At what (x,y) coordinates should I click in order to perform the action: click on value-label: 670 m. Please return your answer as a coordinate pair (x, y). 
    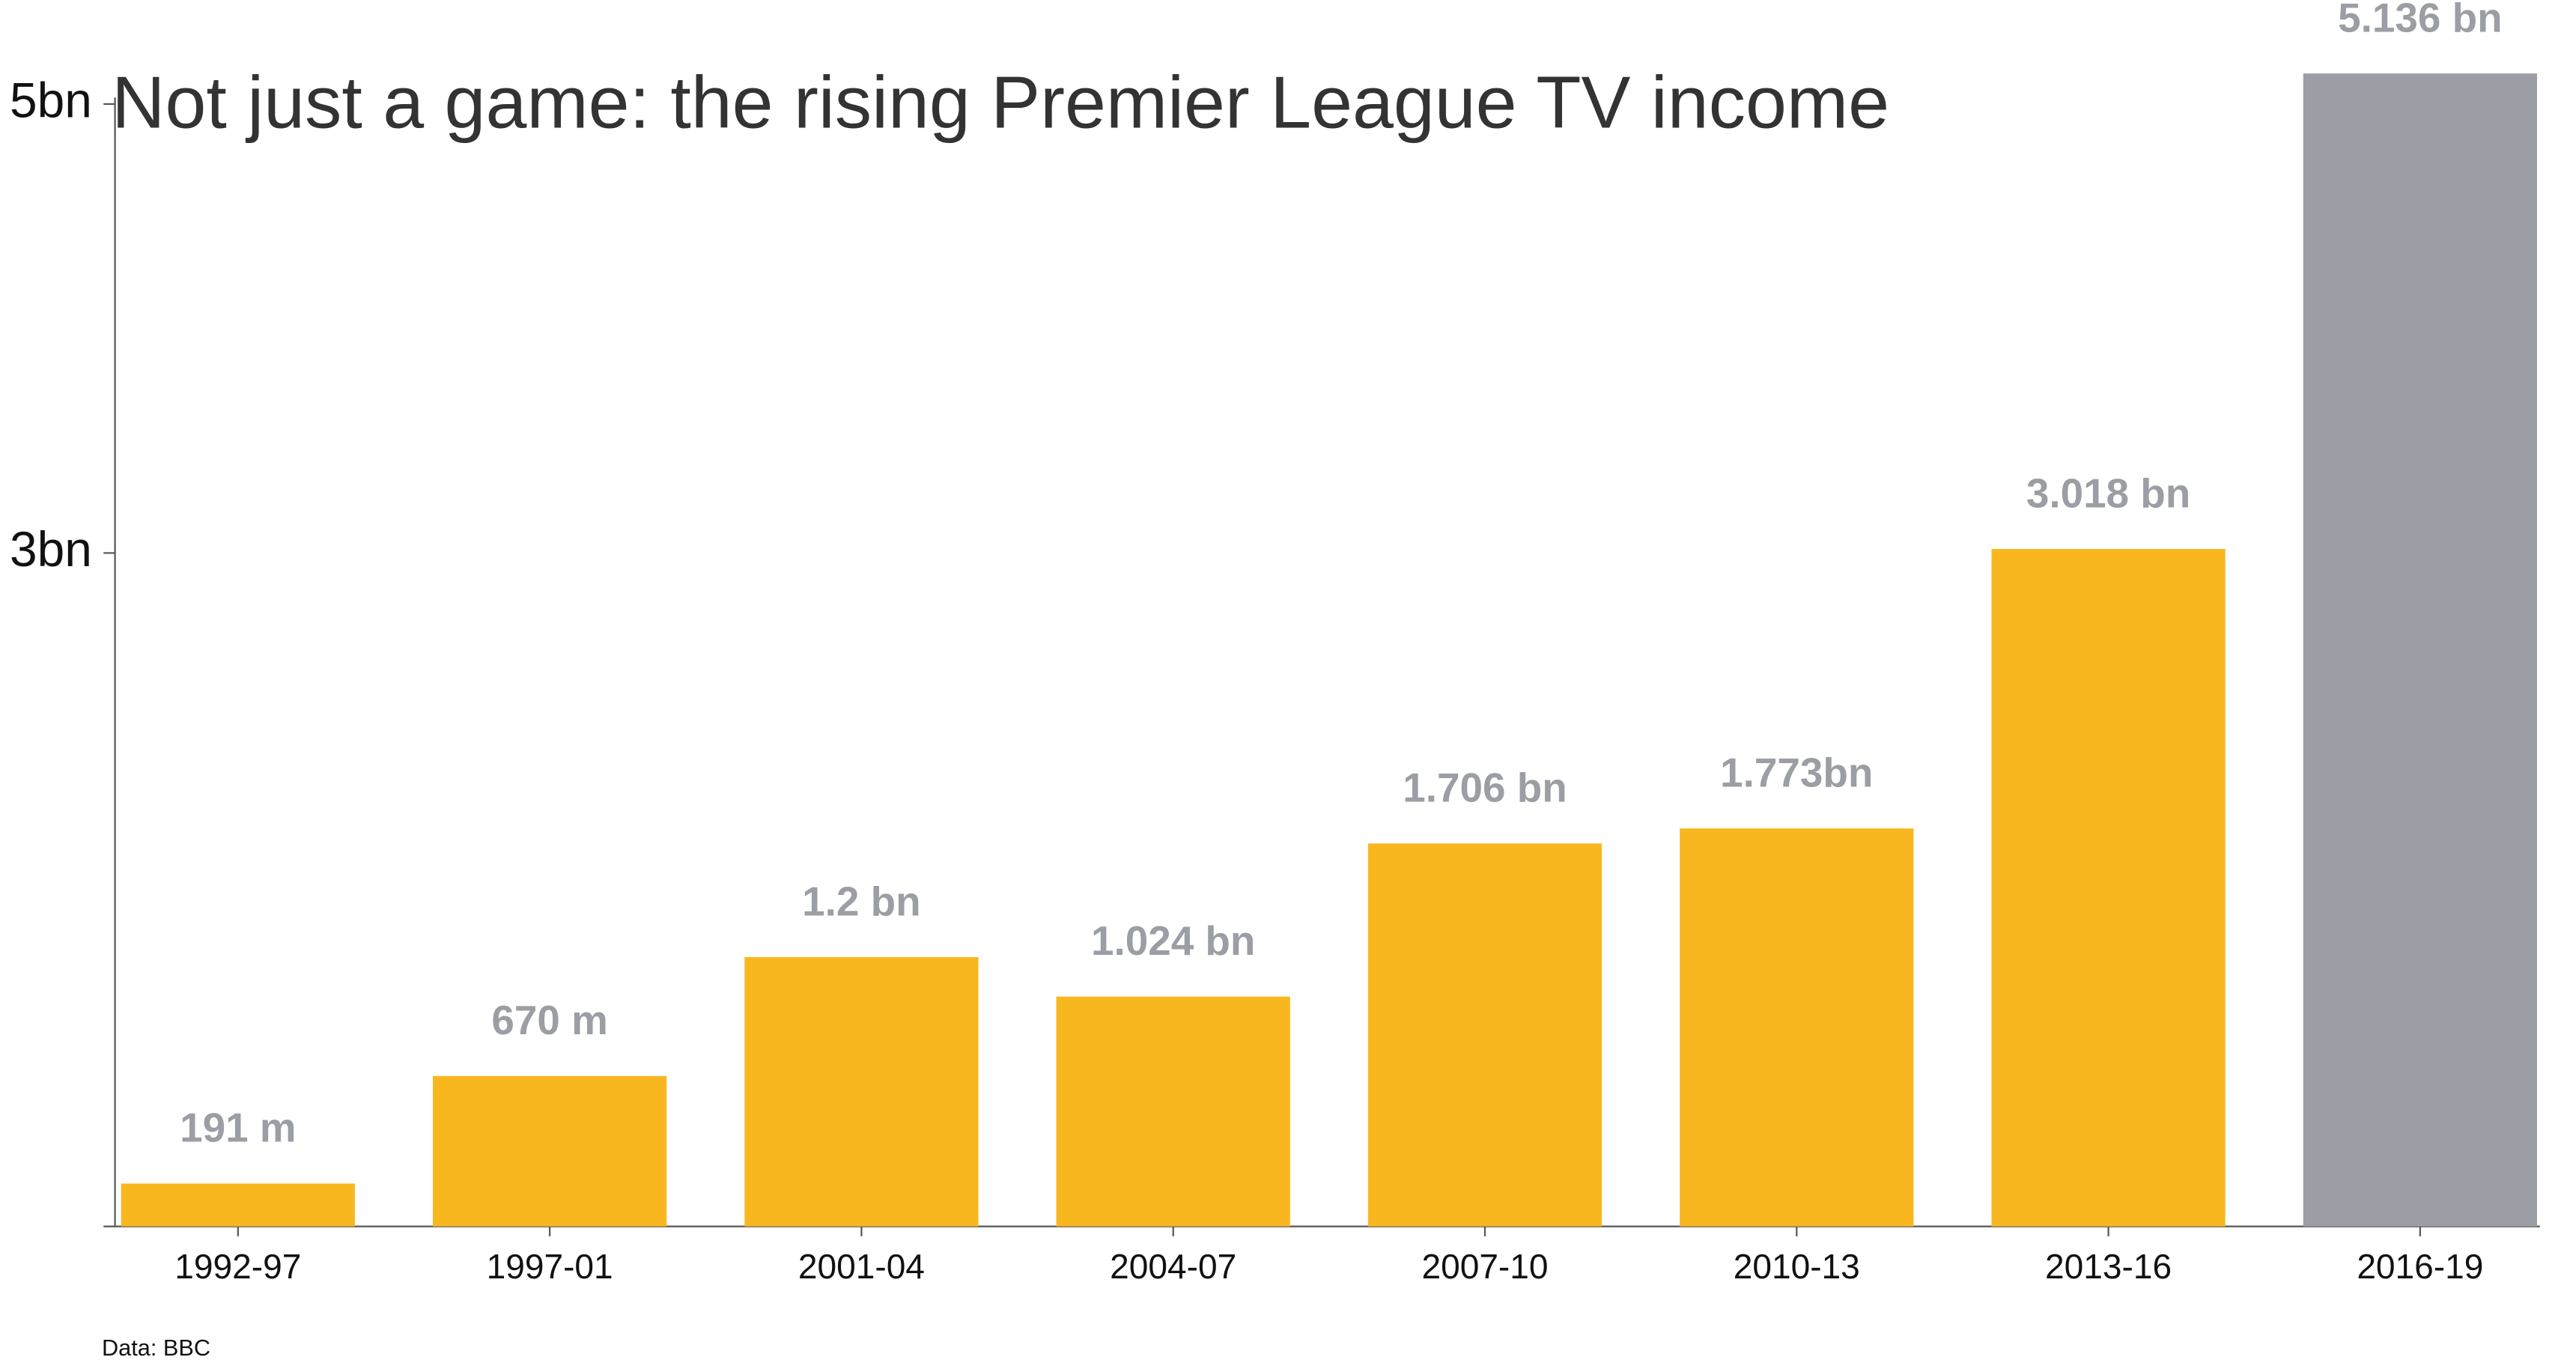
    Looking at the image, I should click on (549, 1020).